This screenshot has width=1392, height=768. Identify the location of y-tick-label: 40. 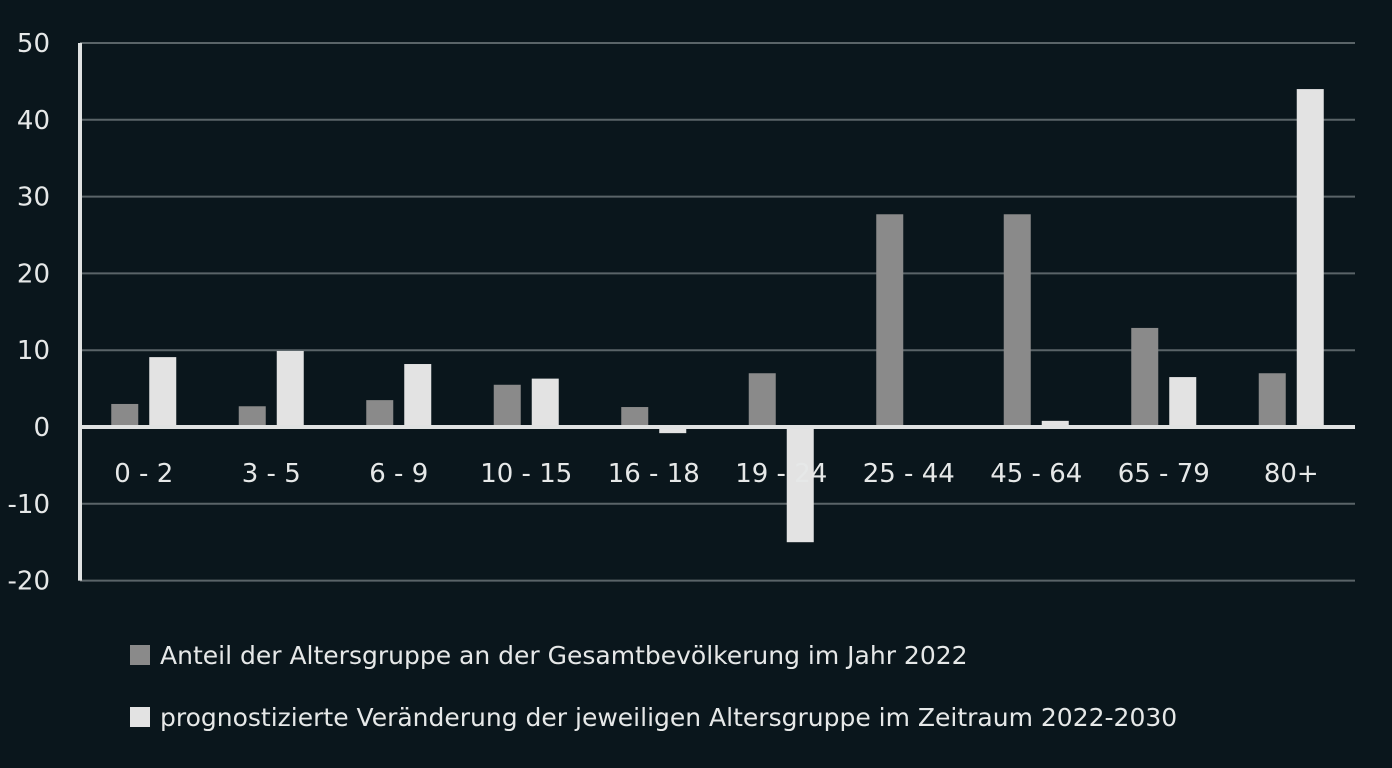
(33, 121).